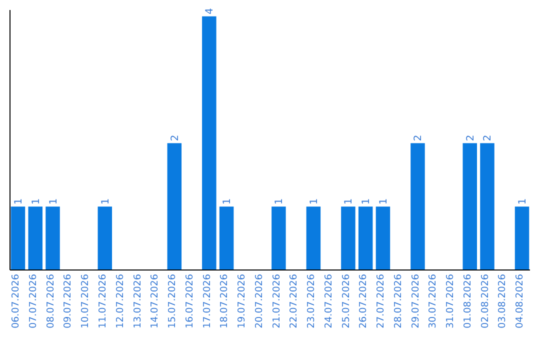 This screenshot has height=340, width=540. What do you see at coordinates (207, 301) in the screenshot?
I see `x-tick-label: 17.07.2026` at bounding box center [207, 301].